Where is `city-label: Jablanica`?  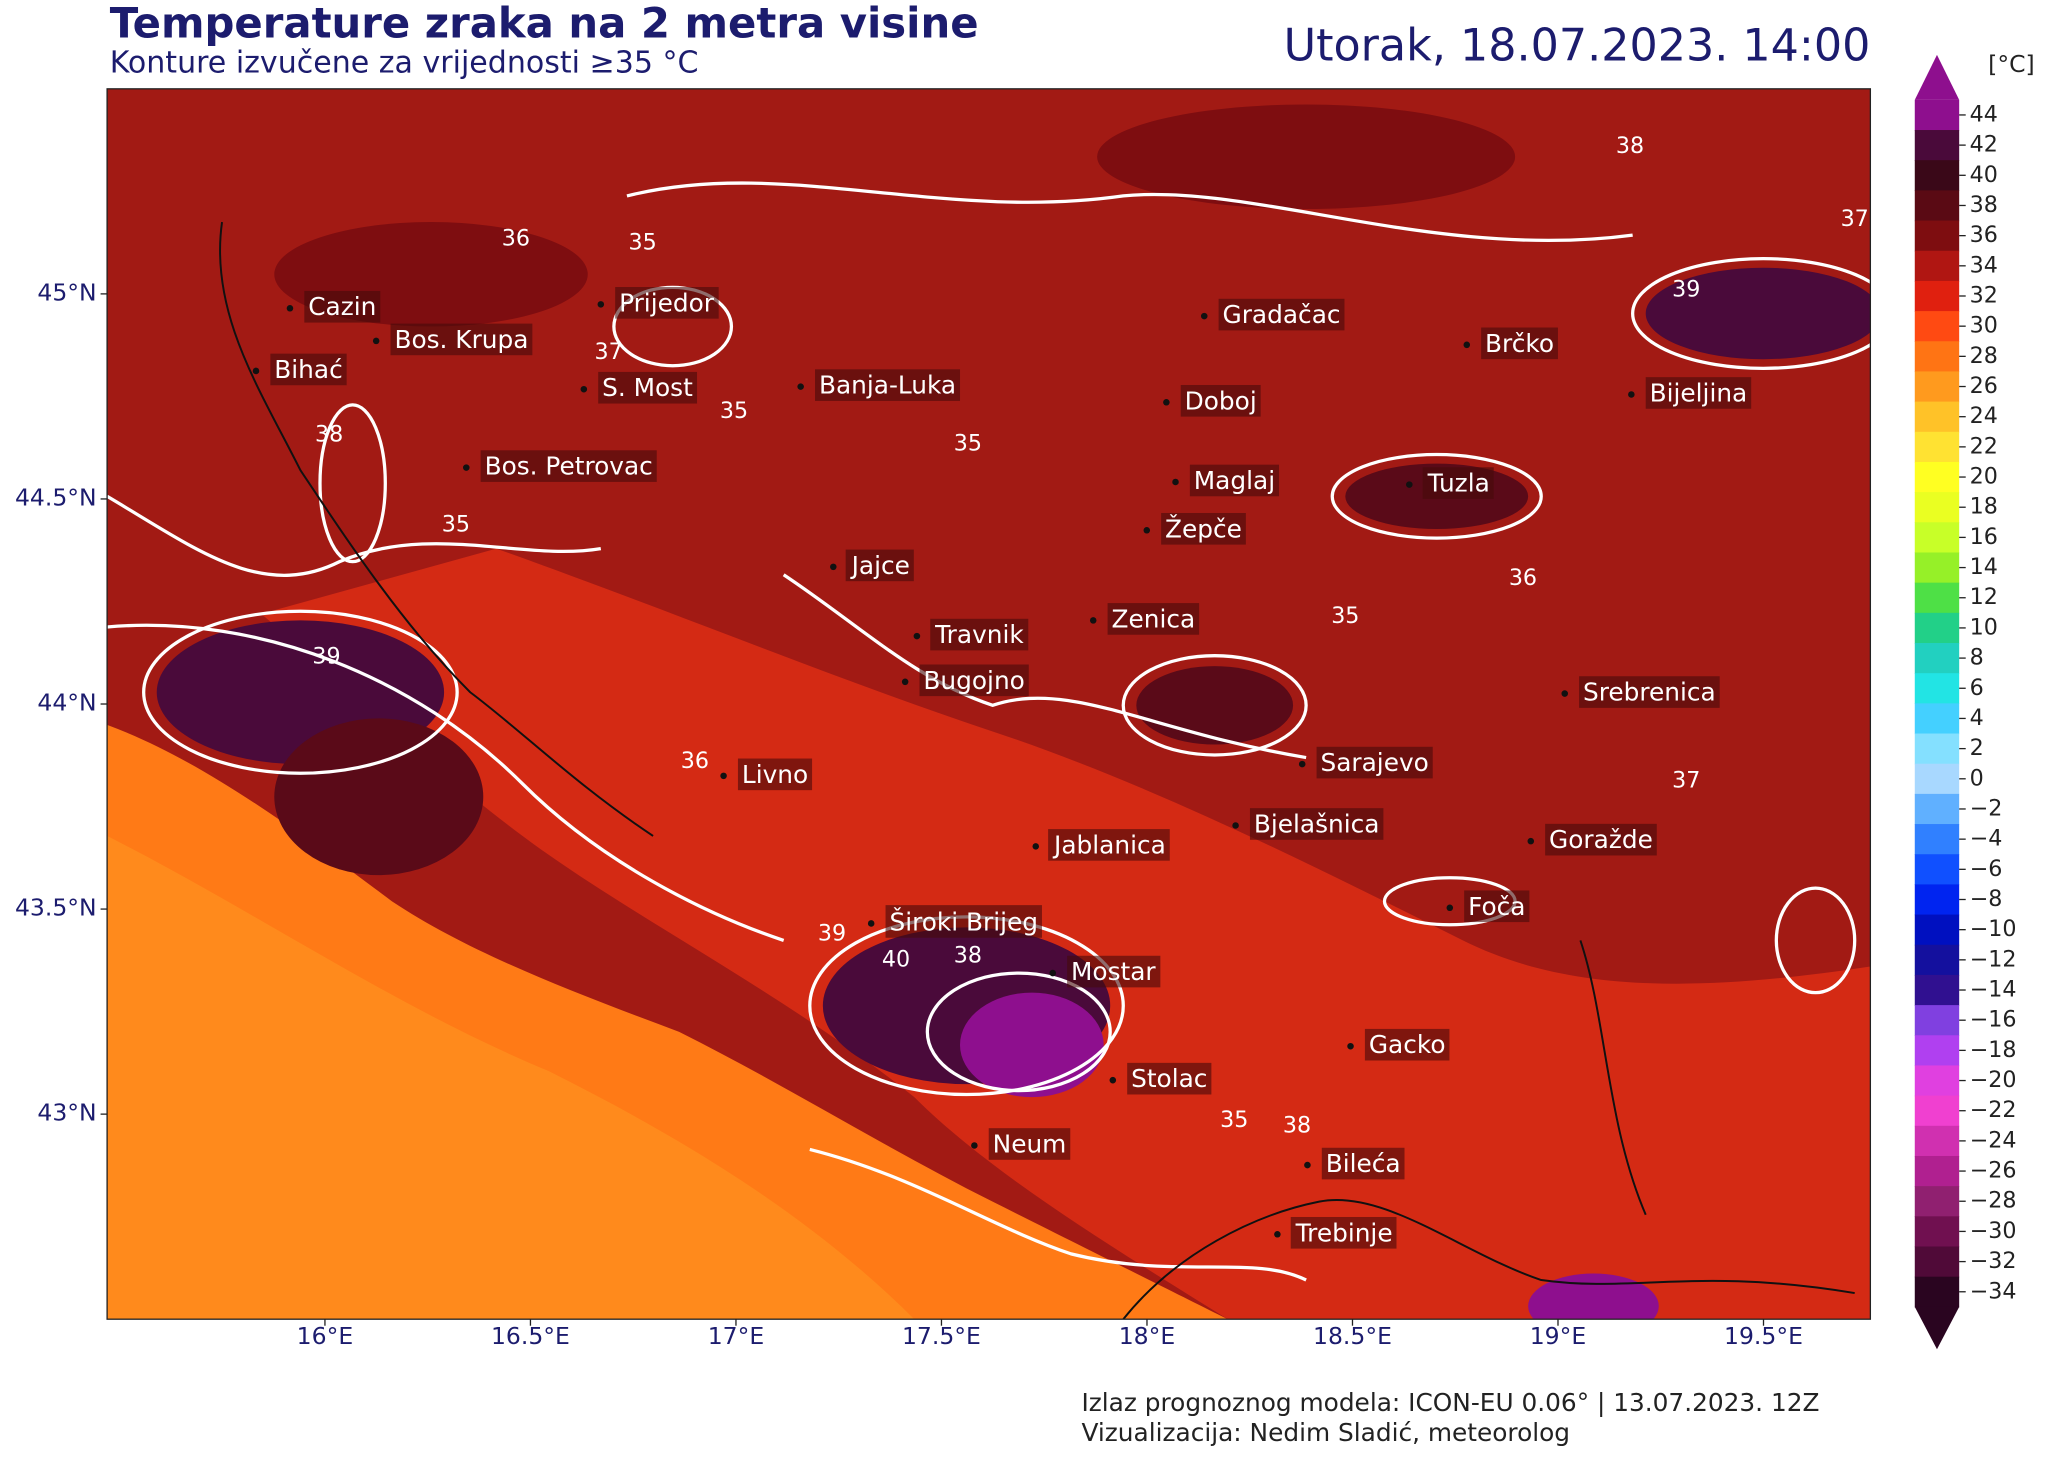 city-label: Jablanica is located at coordinates (1109, 844).